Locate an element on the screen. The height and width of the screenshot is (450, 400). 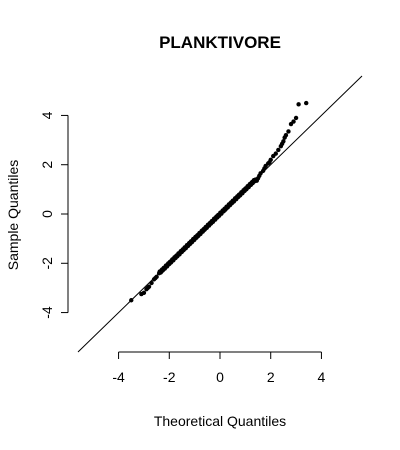
y-axis-label: Sample Quantiles is located at coordinates (13, 215).